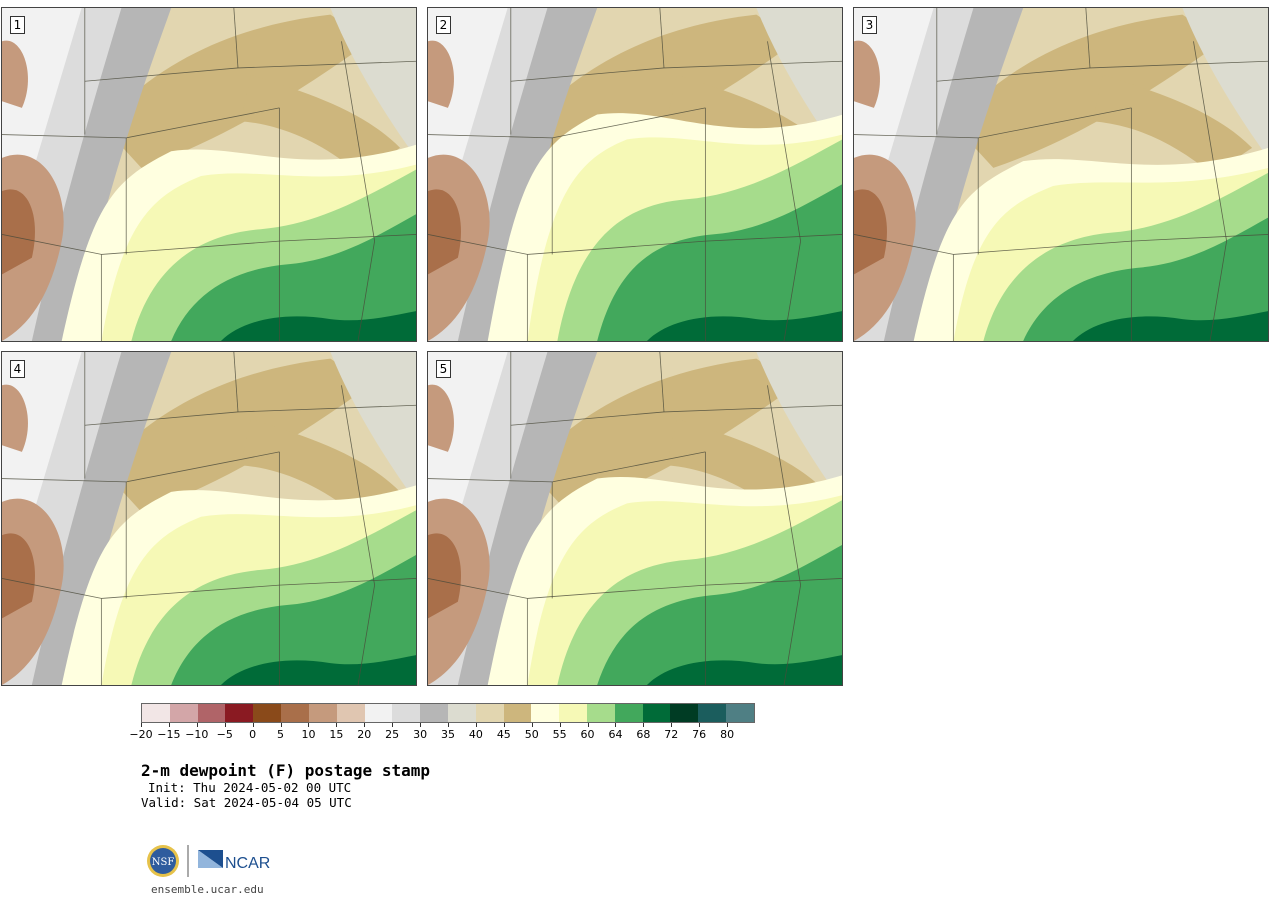 This screenshot has height=901, width=1280. Describe the element at coordinates (253, 734) in the screenshot. I see `colorbar-tick-label: 0` at that location.